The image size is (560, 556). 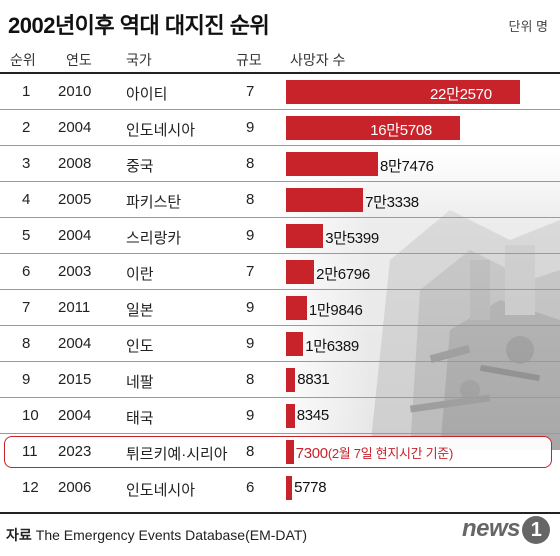 What do you see at coordinates (26, 91) in the screenshot?
I see `rank-cell: 1` at bounding box center [26, 91].